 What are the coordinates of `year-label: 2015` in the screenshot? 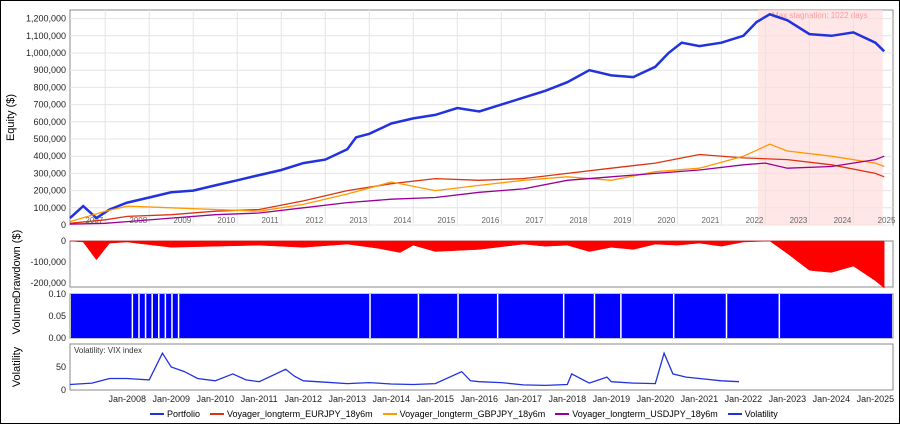 It's located at (446, 220).